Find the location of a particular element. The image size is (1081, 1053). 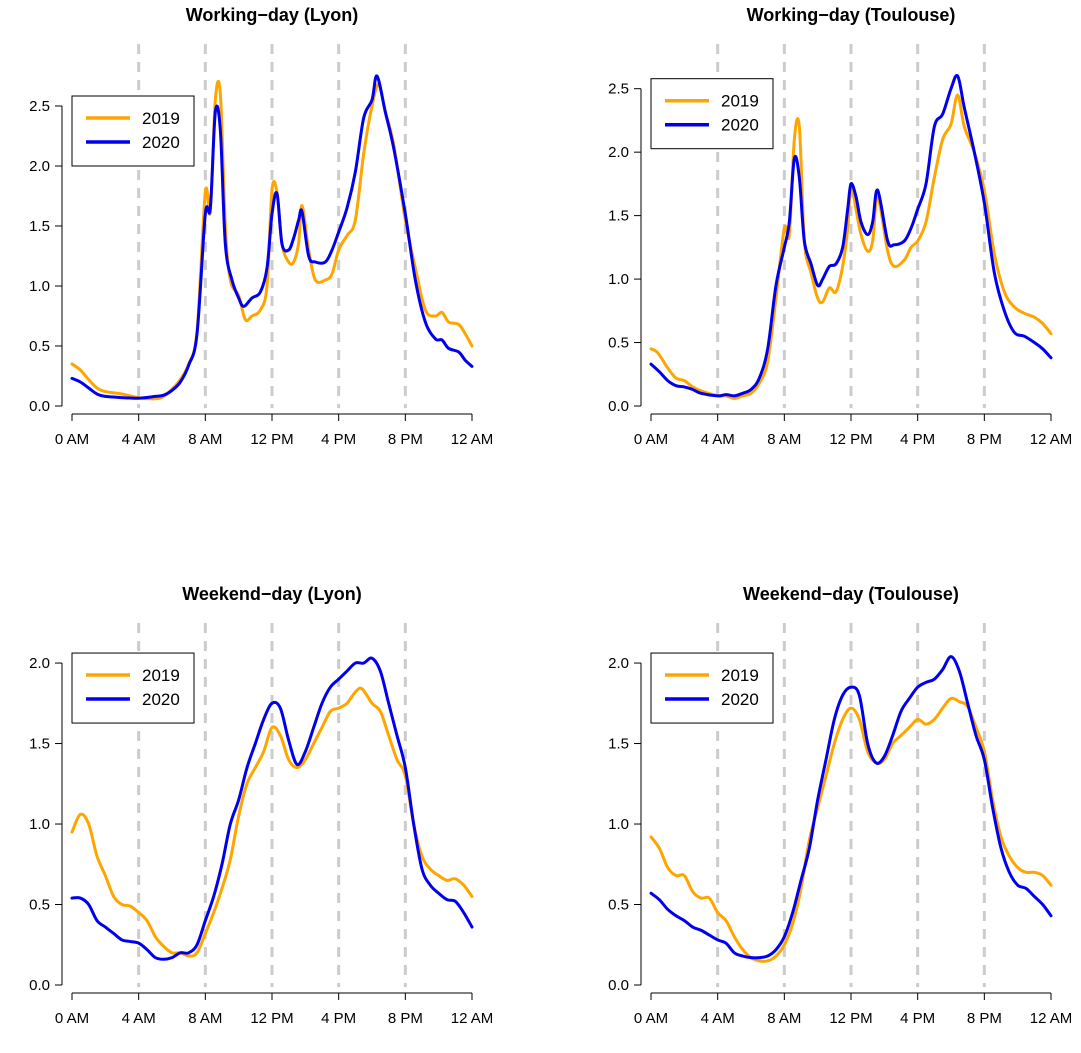

chart-title: Working−day (Lyon) is located at coordinates (272, 15).